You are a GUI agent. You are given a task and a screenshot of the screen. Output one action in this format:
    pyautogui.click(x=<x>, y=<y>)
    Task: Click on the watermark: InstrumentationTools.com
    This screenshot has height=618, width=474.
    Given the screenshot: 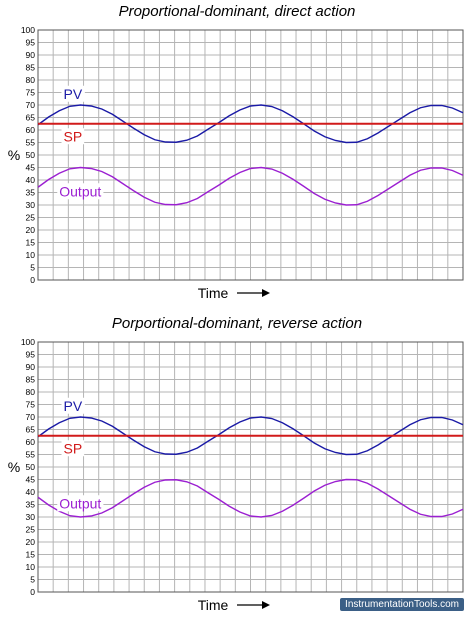 What is the action you would take?
    pyautogui.click(x=402, y=604)
    